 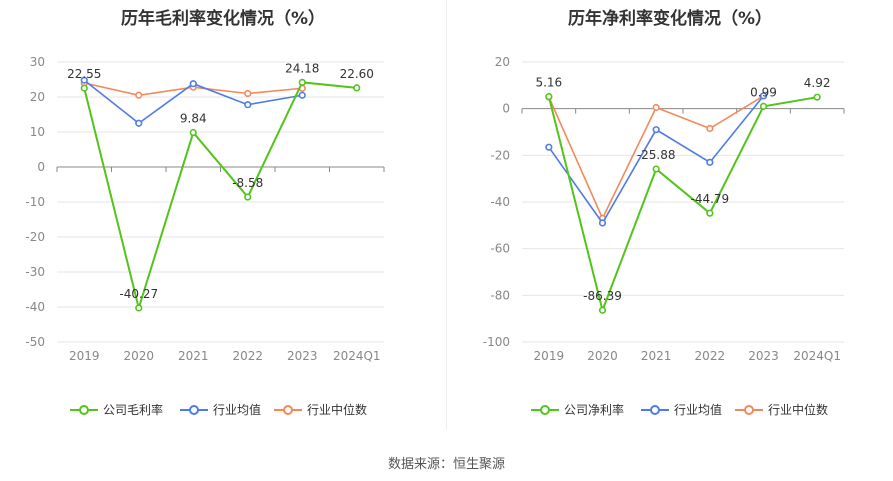 What do you see at coordinates (133, 409) in the screenshot?
I see `legend-label: 公司毛利率` at bounding box center [133, 409].